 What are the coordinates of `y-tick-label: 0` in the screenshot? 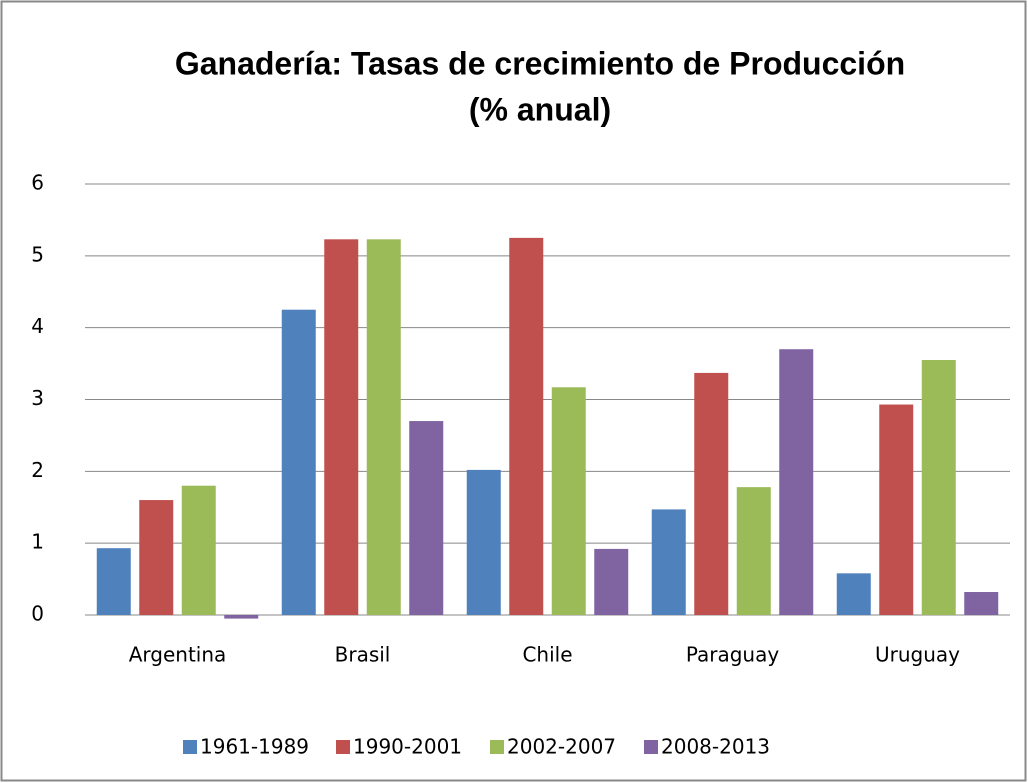 It's located at (37, 614).